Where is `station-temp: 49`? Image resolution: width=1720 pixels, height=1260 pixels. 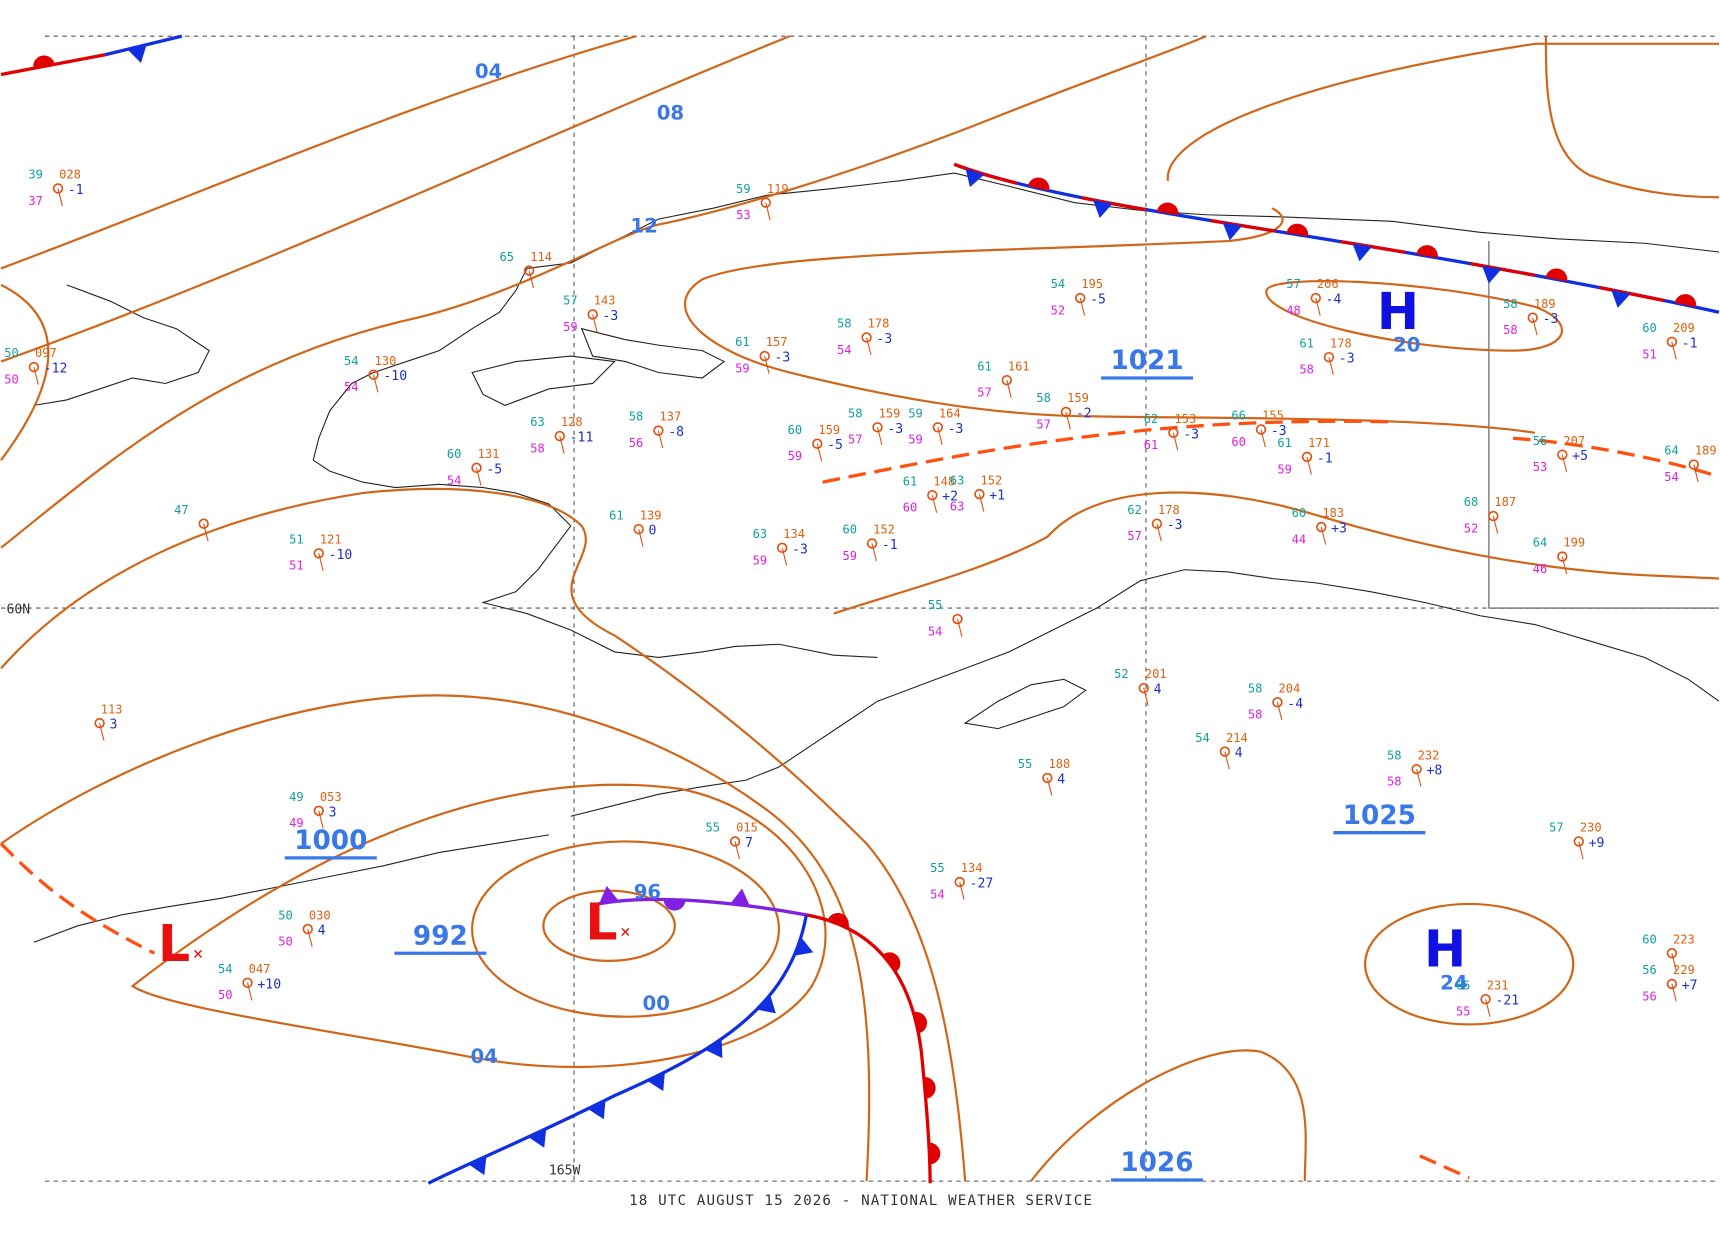
station-temp: 49 is located at coordinates (296, 797).